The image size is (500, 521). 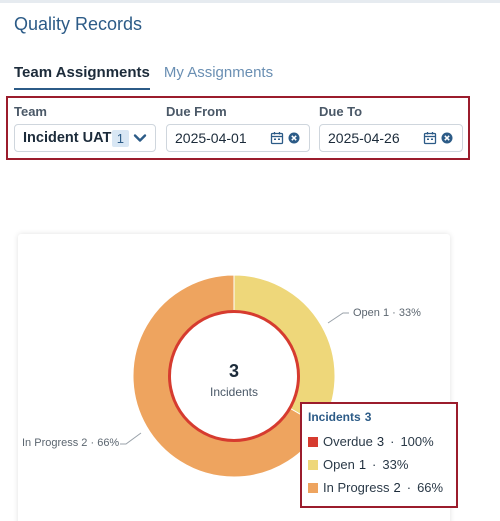 What do you see at coordinates (313, 464) in the screenshot?
I see `open-swatch` at bounding box center [313, 464].